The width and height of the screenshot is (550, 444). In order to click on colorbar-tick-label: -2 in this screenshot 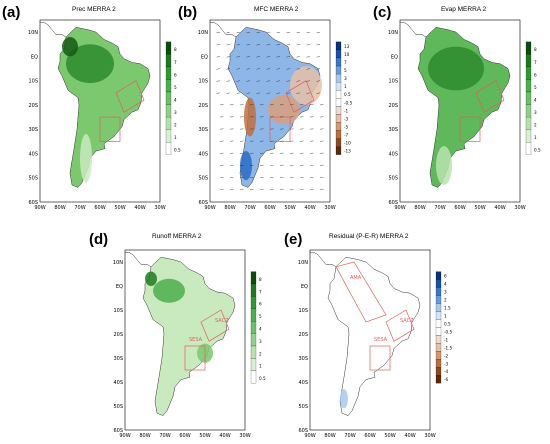, I will do `click(446, 355)`.